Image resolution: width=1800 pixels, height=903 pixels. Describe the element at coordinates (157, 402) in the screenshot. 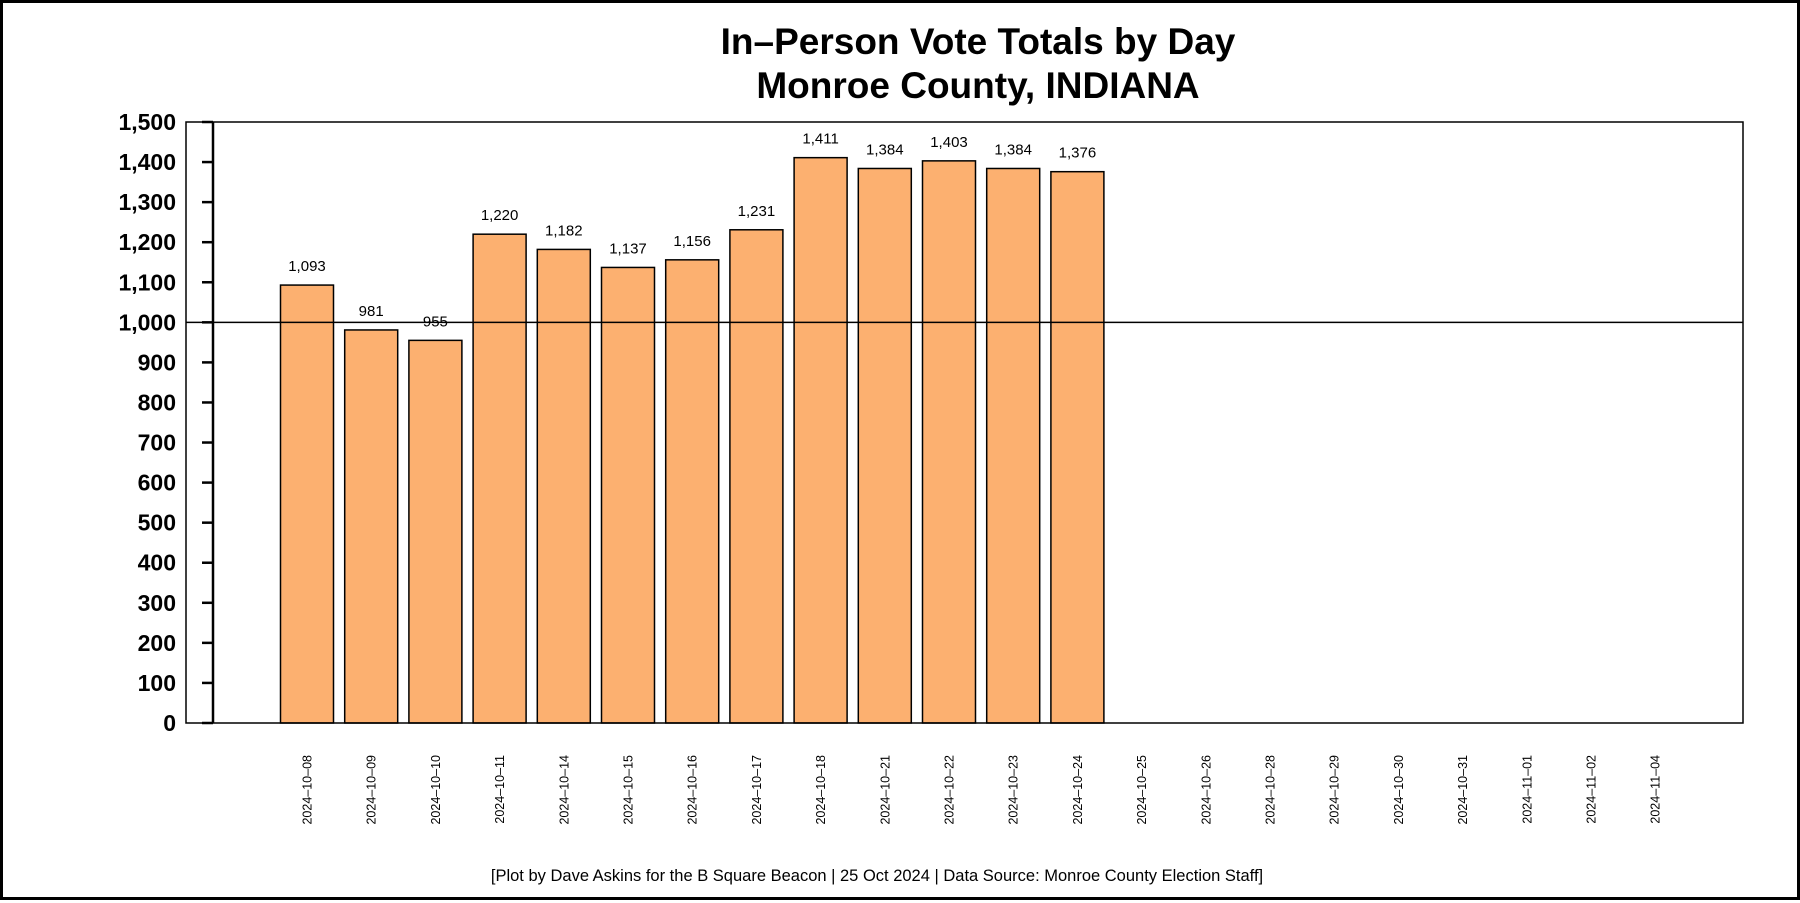

I see `y-tick-label: 800` at that location.